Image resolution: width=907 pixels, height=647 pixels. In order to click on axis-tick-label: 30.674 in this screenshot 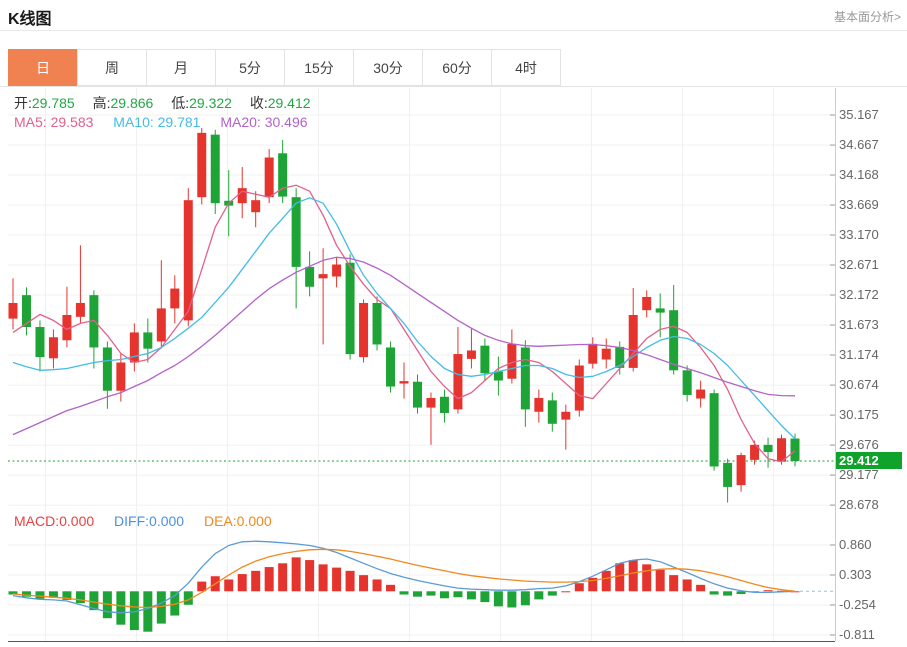, I will do `click(859, 385)`.